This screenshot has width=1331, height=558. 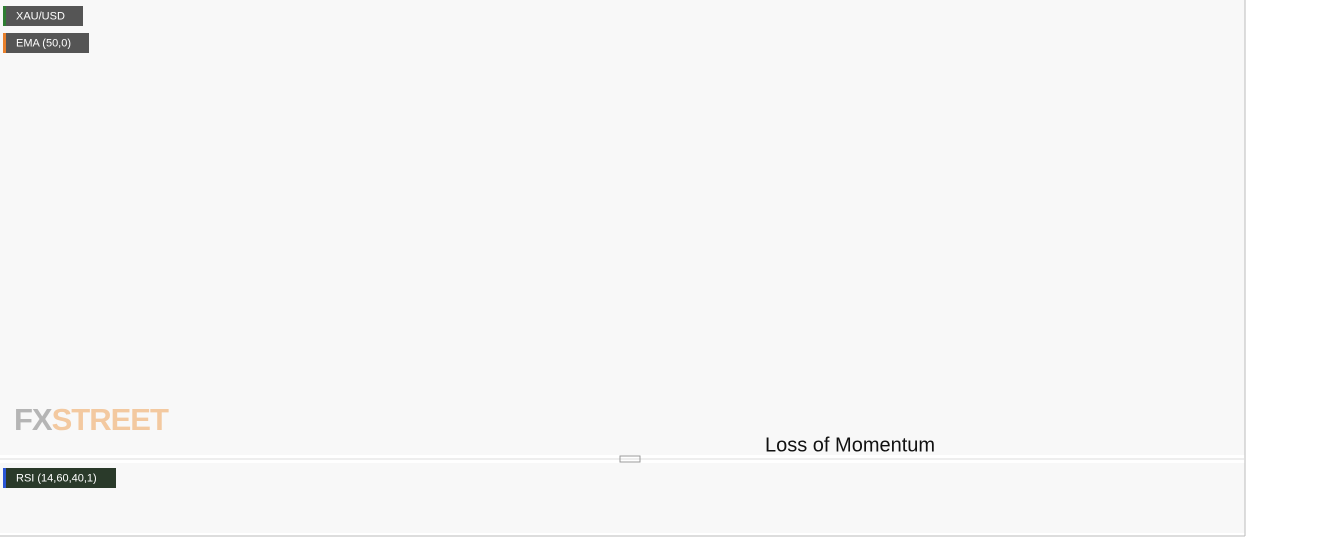 What do you see at coordinates (40, 16) in the screenshot?
I see `legend-label: XAU/USD` at bounding box center [40, 16].